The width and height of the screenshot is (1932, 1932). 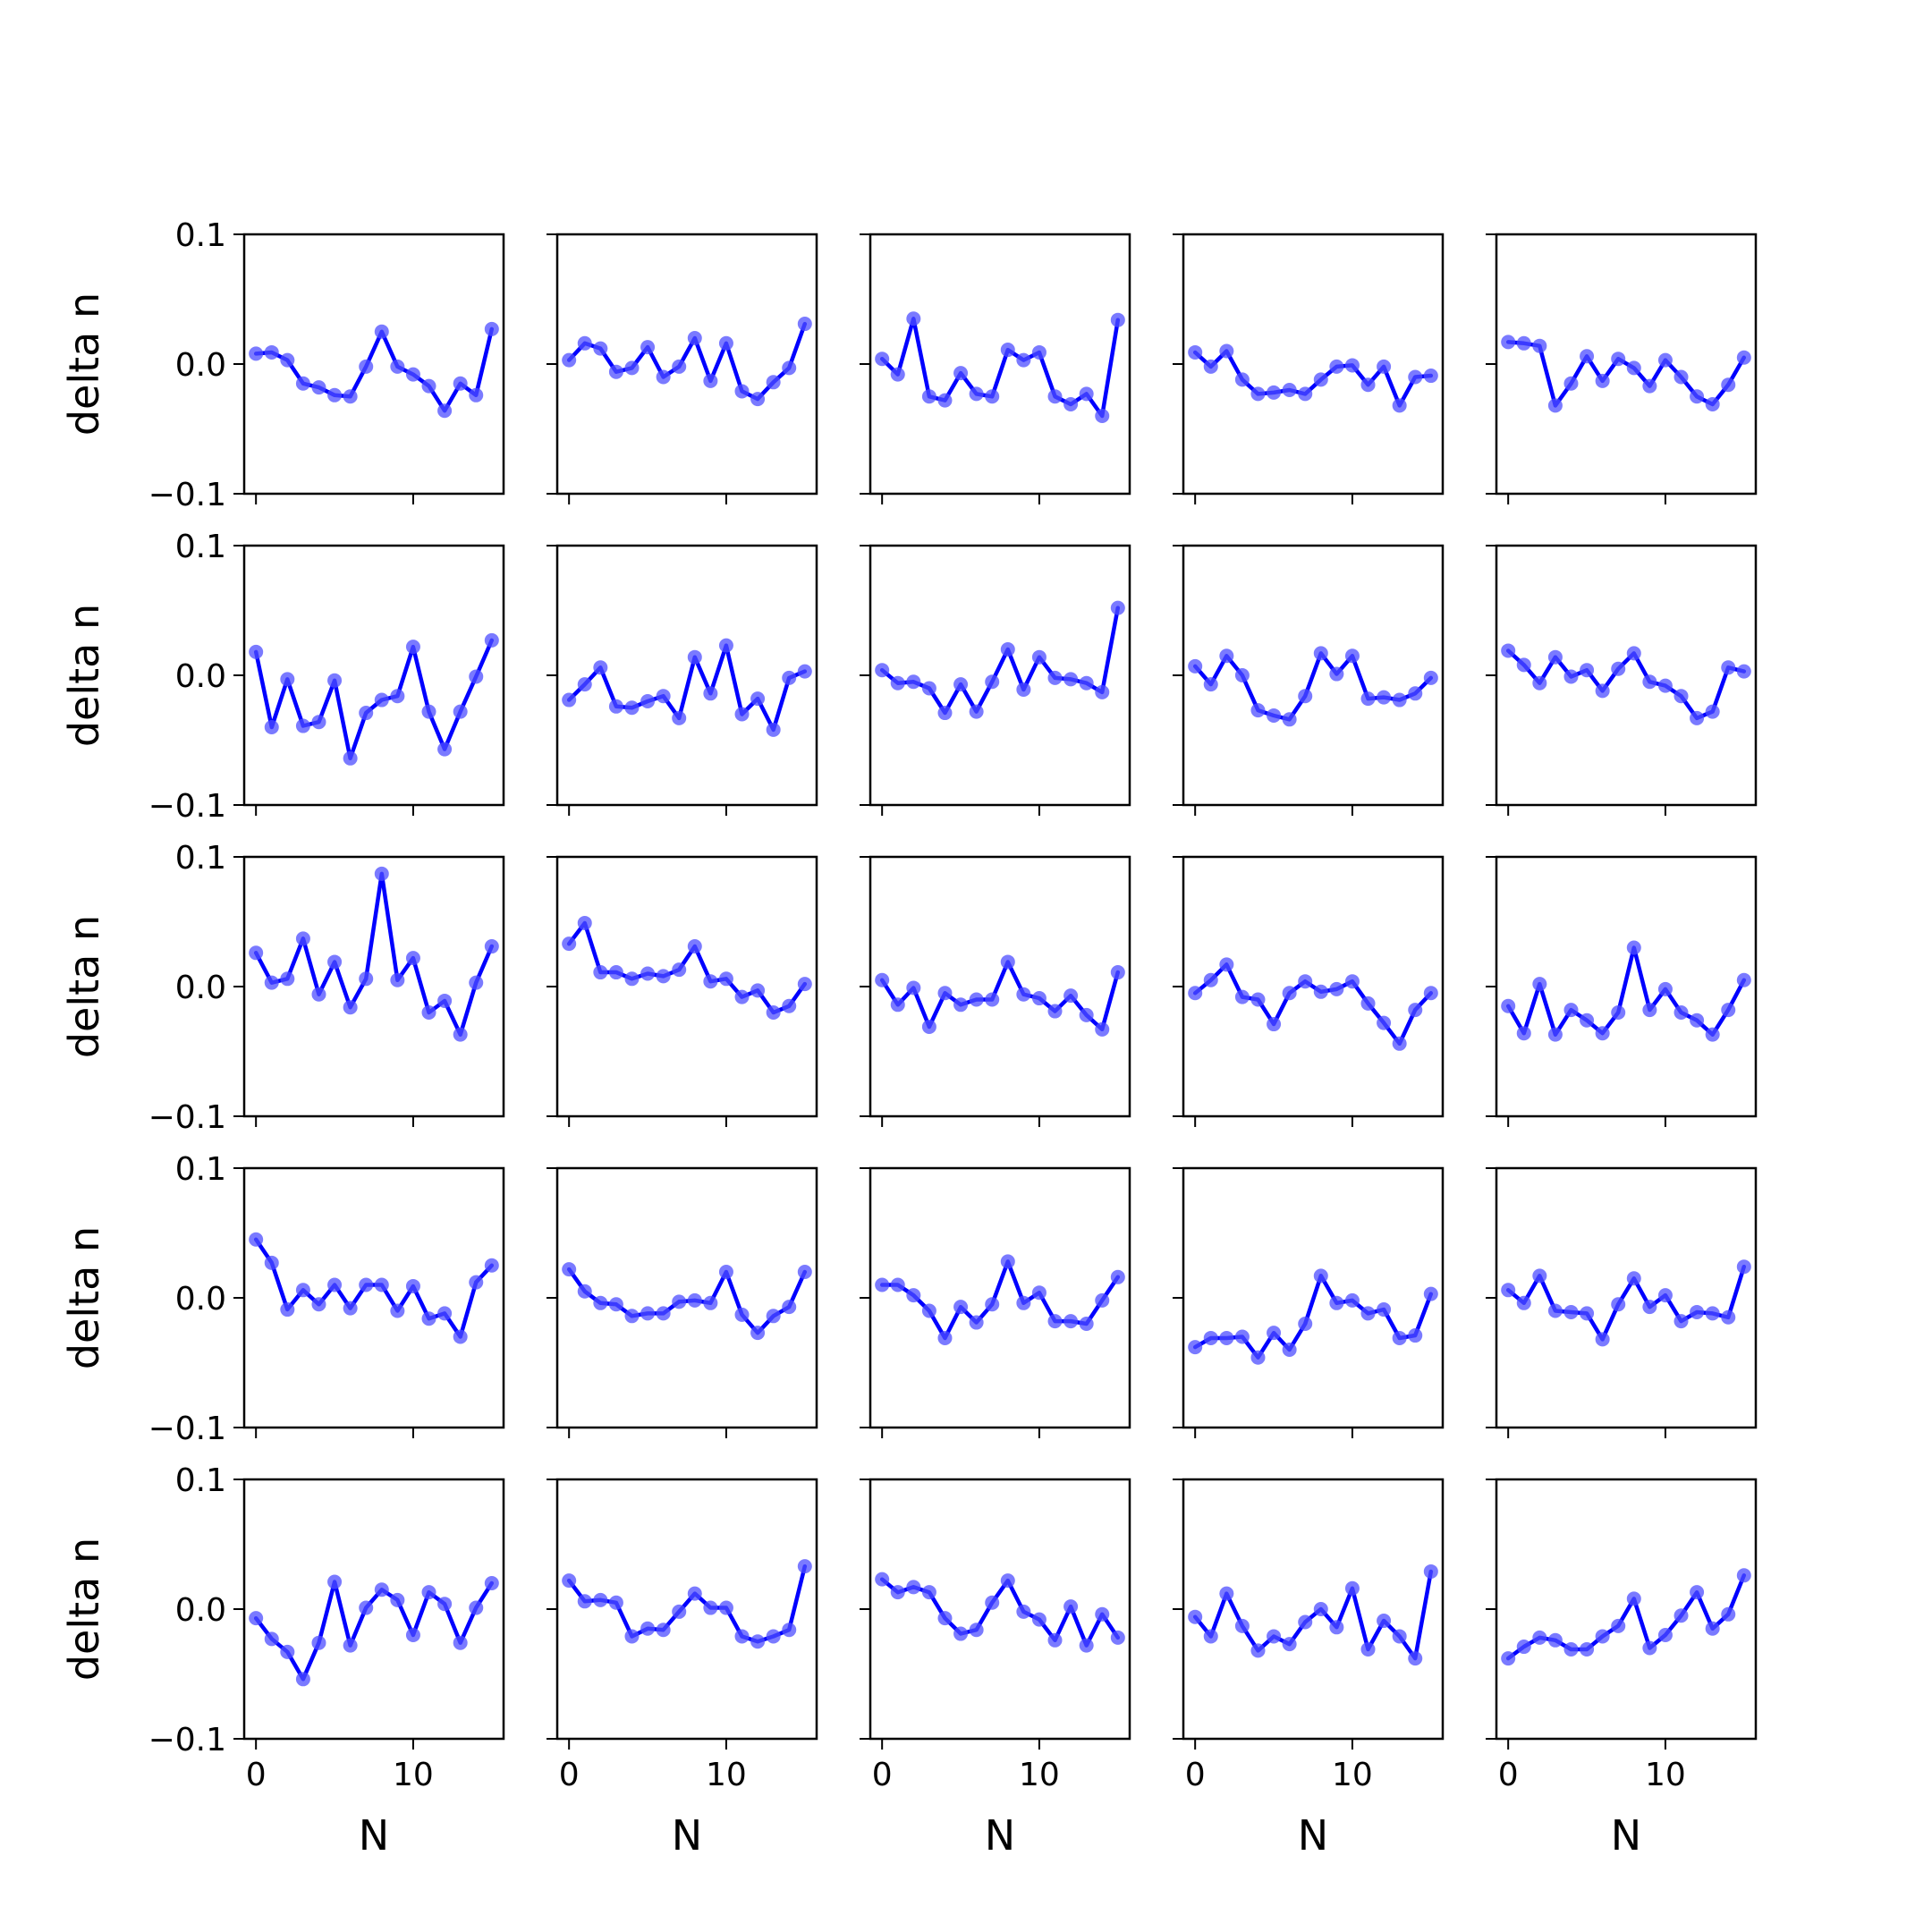 I want to click on x-tick-label: 0, so click(x=1195, y=1775).